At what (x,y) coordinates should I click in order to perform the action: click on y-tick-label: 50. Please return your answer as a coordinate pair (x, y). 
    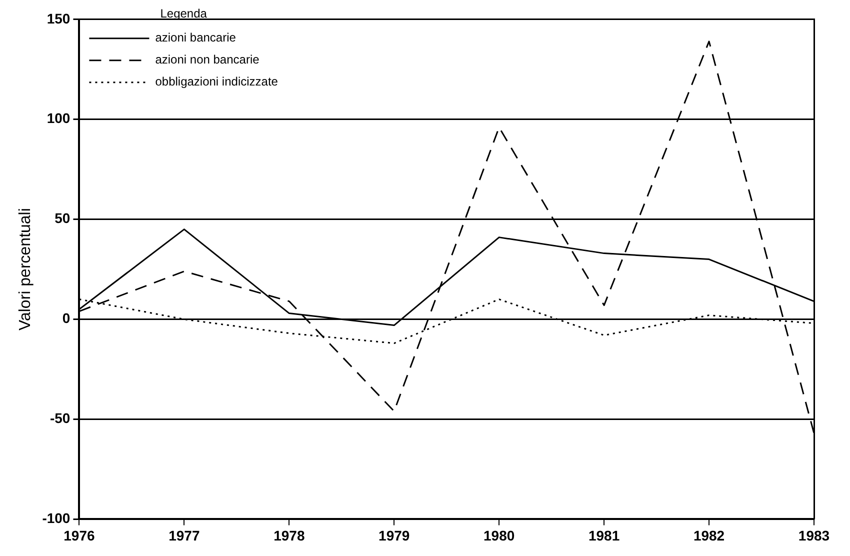
    Looking at the image, I should click on (62, 218).